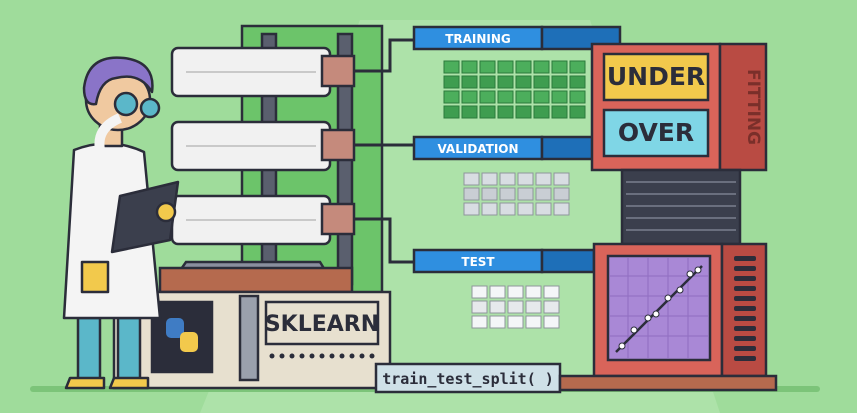  I want to click on over-label: OVER, so click(656, 132).